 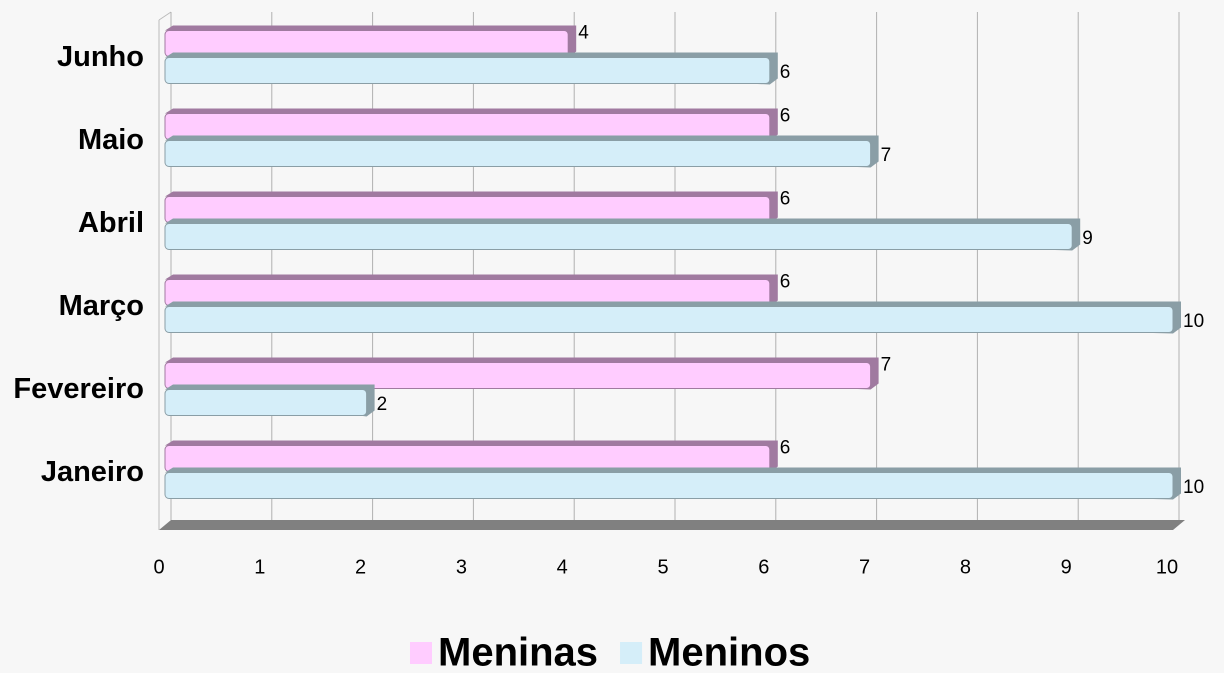 I want to click on x-tick-label: 9, so click(x=1066, y=567).